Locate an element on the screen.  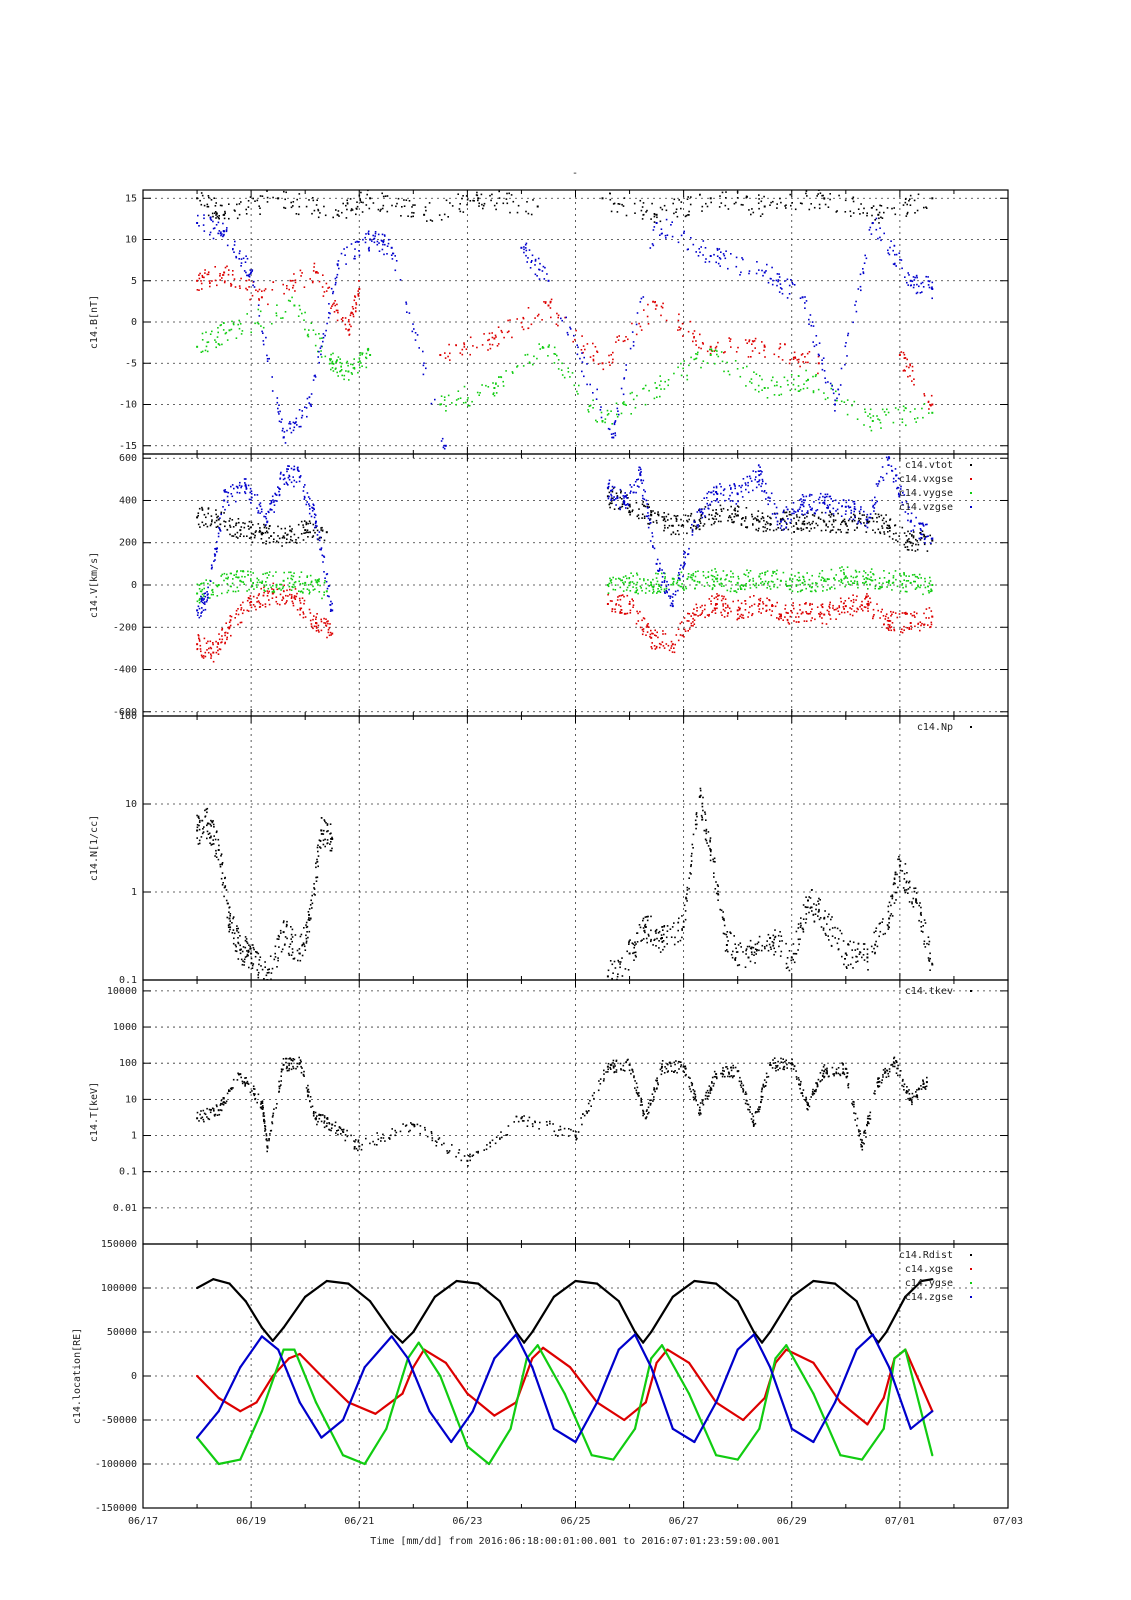
series-group is located at coordinates (565, 558).